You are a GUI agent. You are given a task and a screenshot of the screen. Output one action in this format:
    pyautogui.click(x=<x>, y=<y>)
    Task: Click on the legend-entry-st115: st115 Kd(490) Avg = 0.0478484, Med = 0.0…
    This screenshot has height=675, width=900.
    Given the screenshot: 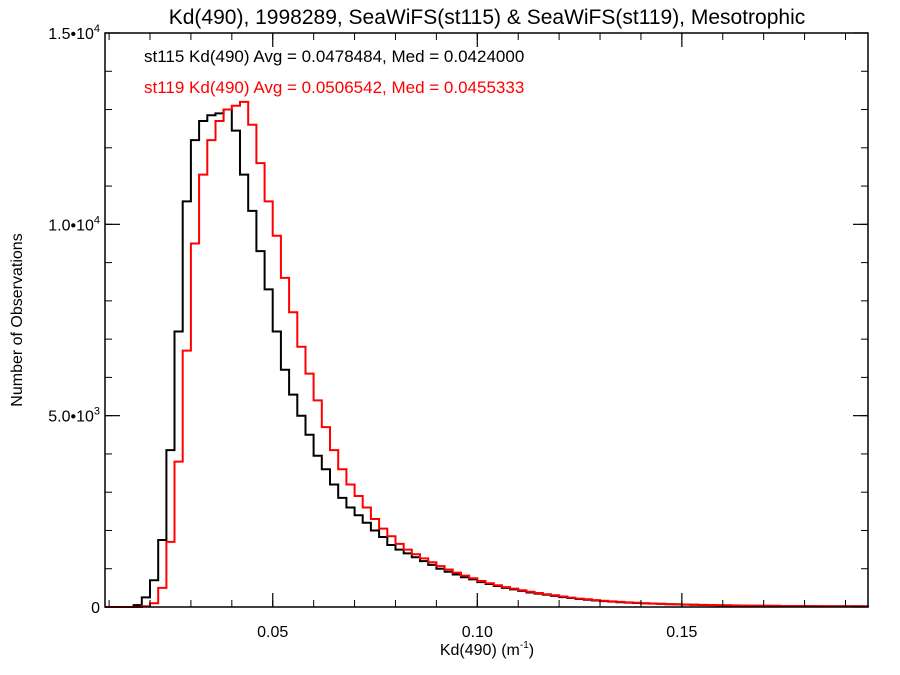 What is the action you would take?
    pyautogui.click(x=334, y=56)
    